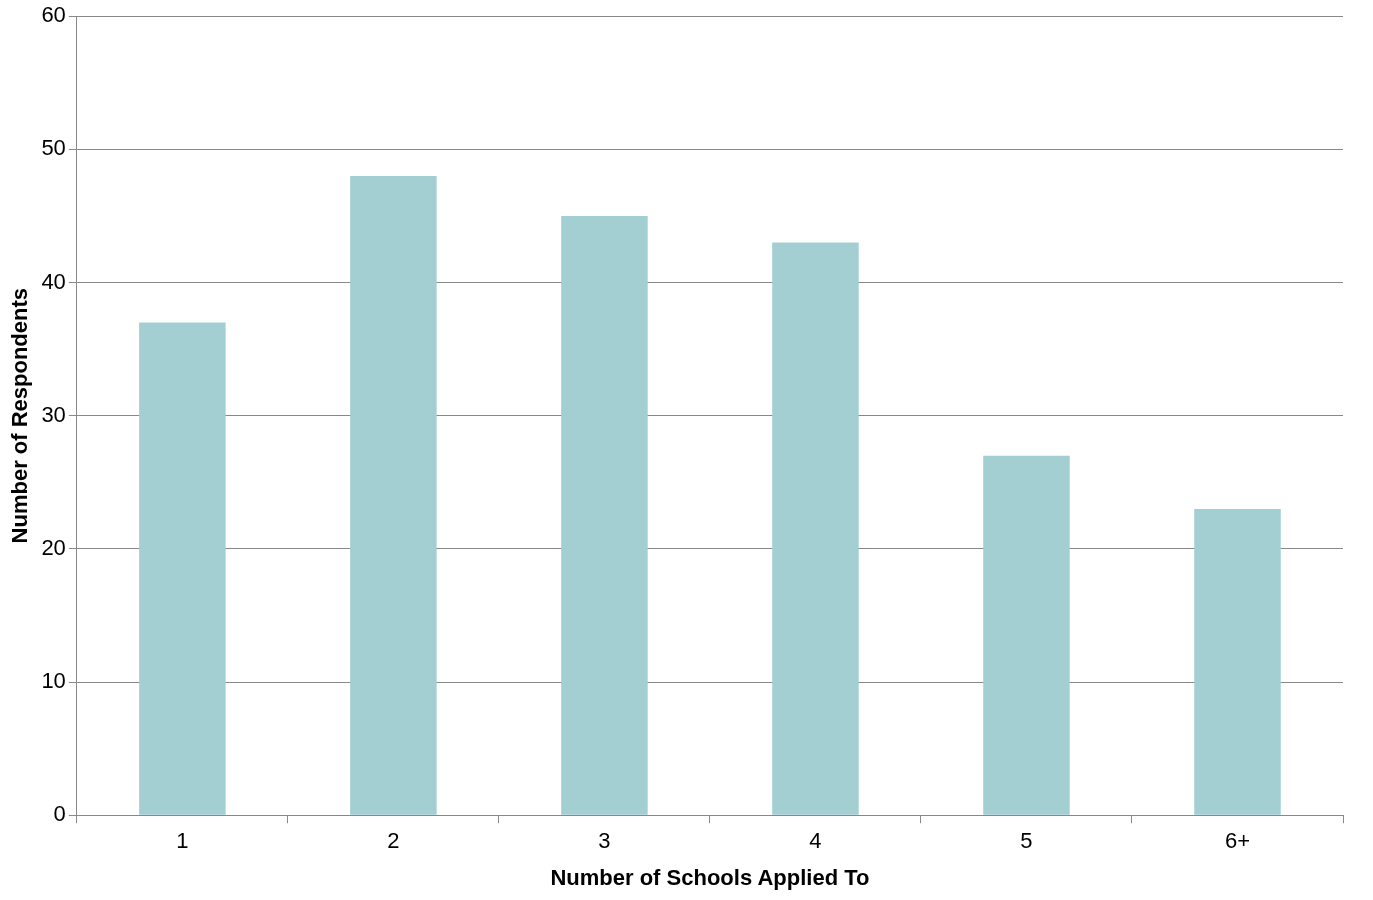 The width and height of the screenshot is (1373, 900). What do you see at coordinates (1237, 841) in the screenshot?
I see `x-tick-label: 6+` at bounding box center [1237, 841].